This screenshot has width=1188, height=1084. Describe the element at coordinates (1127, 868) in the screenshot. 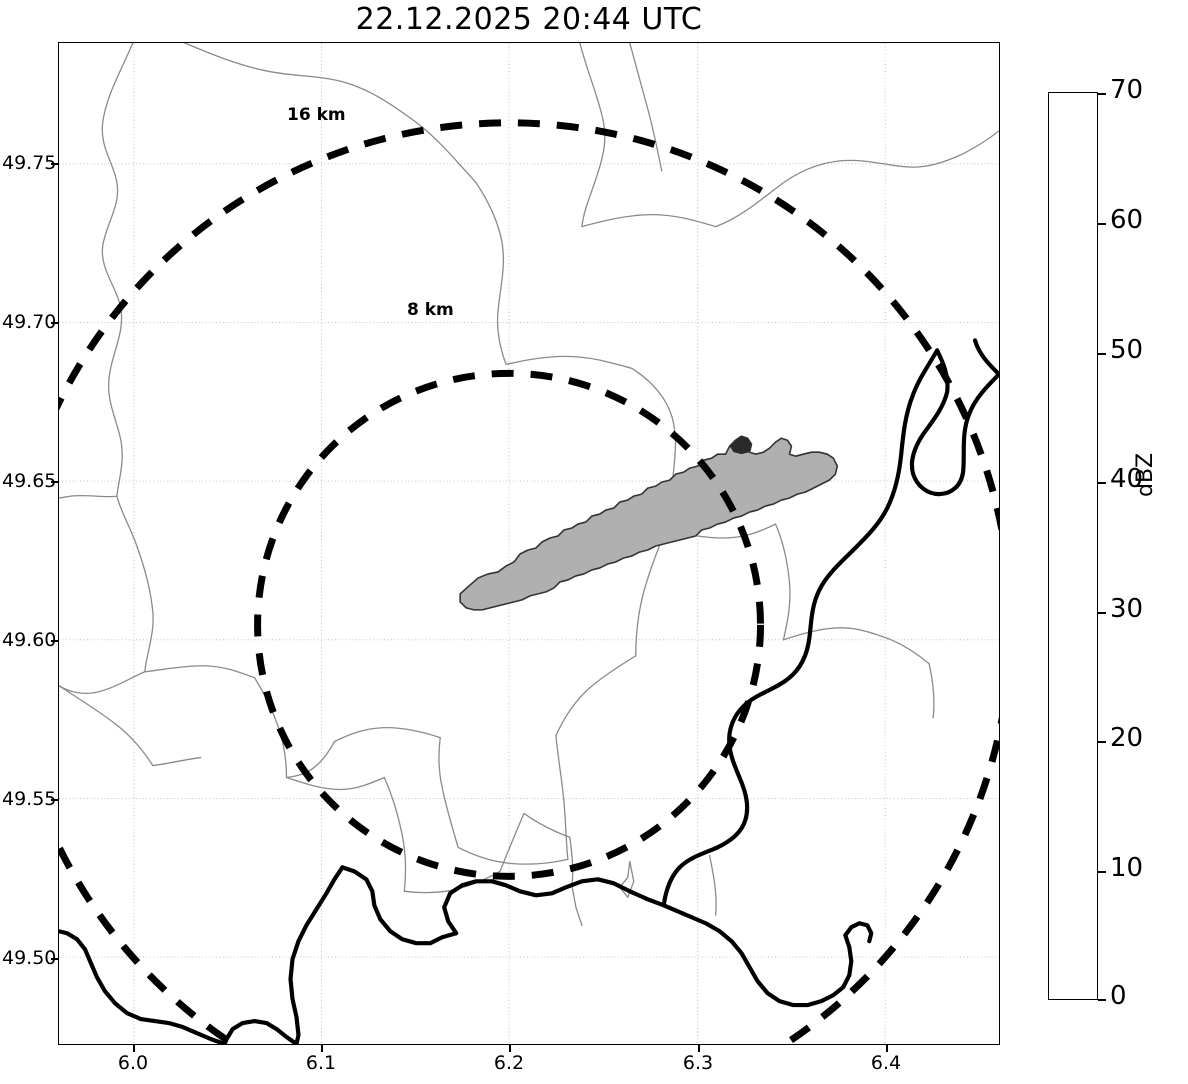

I see `colorbar-tick-label: 10` at that location.